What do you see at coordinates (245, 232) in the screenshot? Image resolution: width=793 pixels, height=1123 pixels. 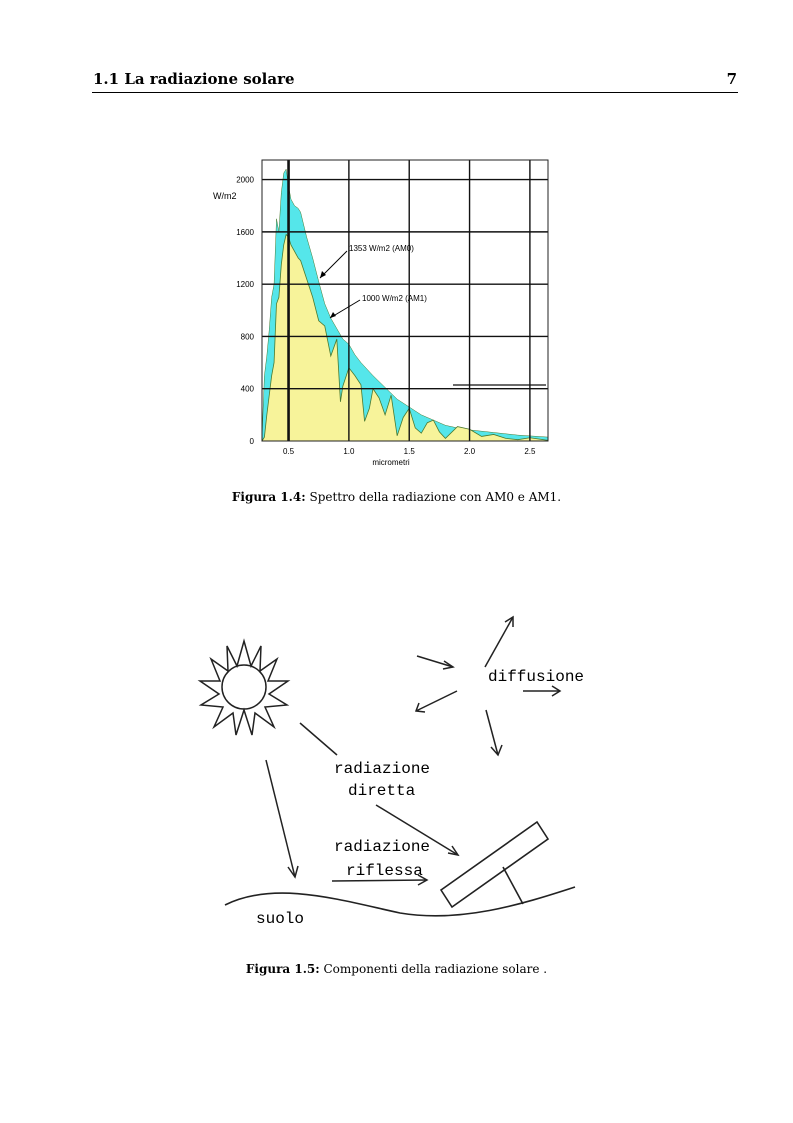 I see `y-tick-label: 1600` at bounding box center [245, 232].